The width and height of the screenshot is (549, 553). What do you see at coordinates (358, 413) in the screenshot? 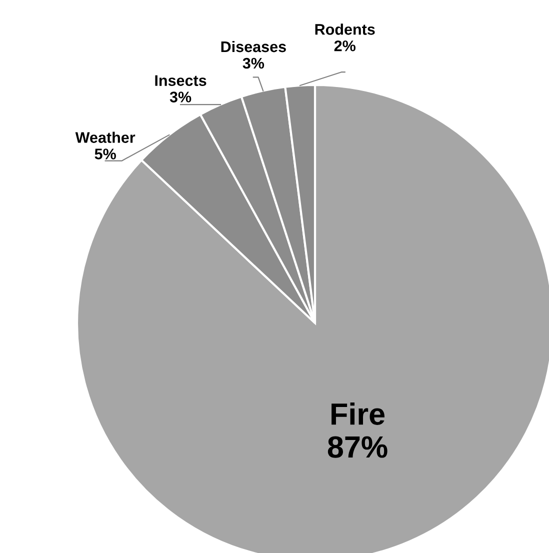
I see `slice-label: Fire` at bounding box center [358, 413].